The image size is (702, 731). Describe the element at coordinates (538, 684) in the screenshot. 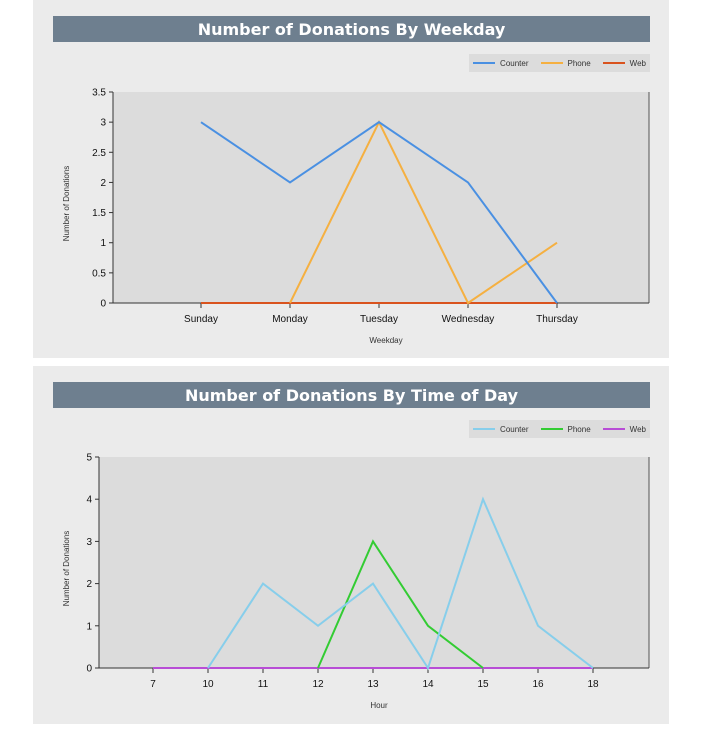

I see `x-tick-label: 16` at that location.